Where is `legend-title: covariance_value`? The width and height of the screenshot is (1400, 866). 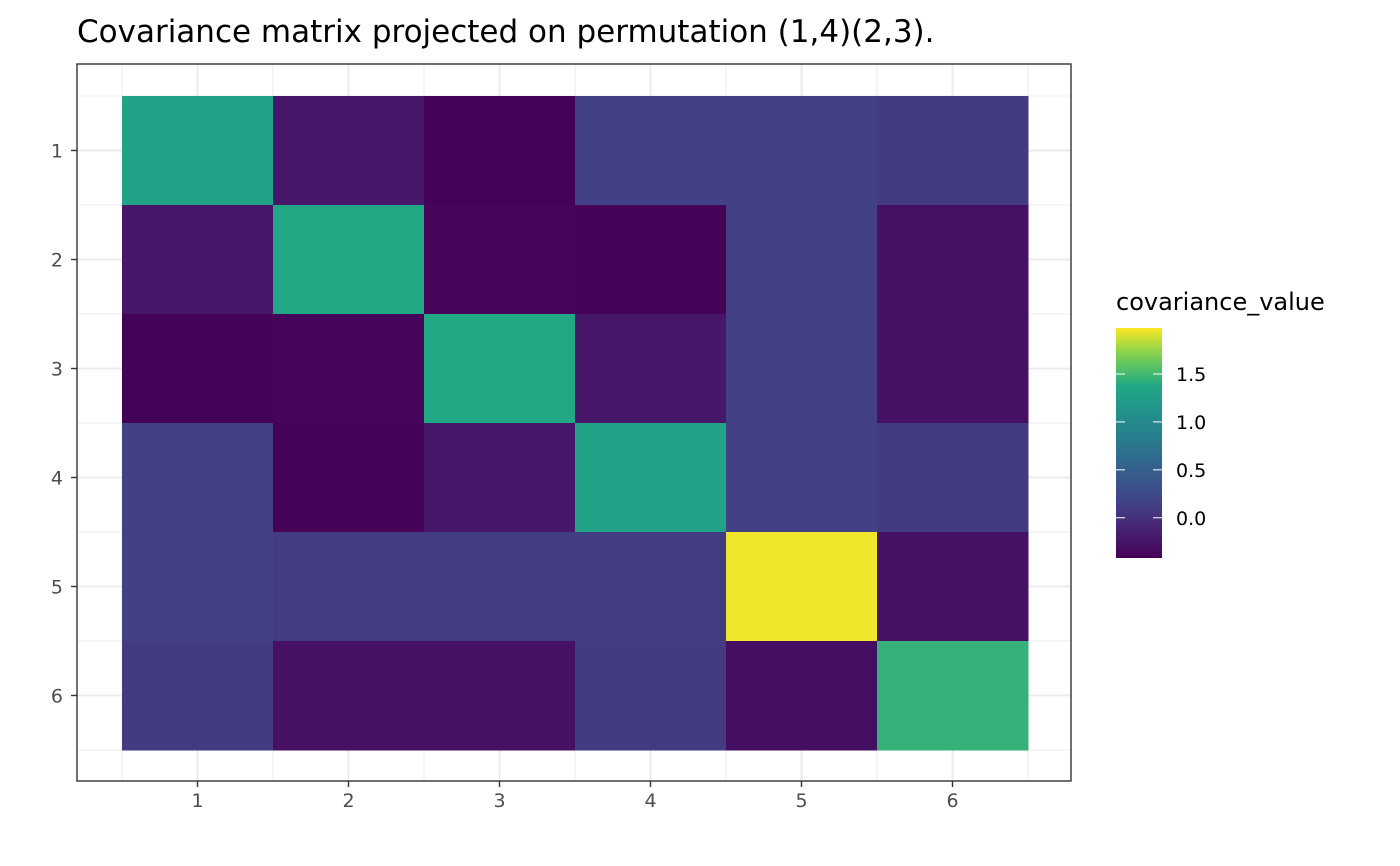 legend-title: covariance_value is located at coordinates (1220, 302).